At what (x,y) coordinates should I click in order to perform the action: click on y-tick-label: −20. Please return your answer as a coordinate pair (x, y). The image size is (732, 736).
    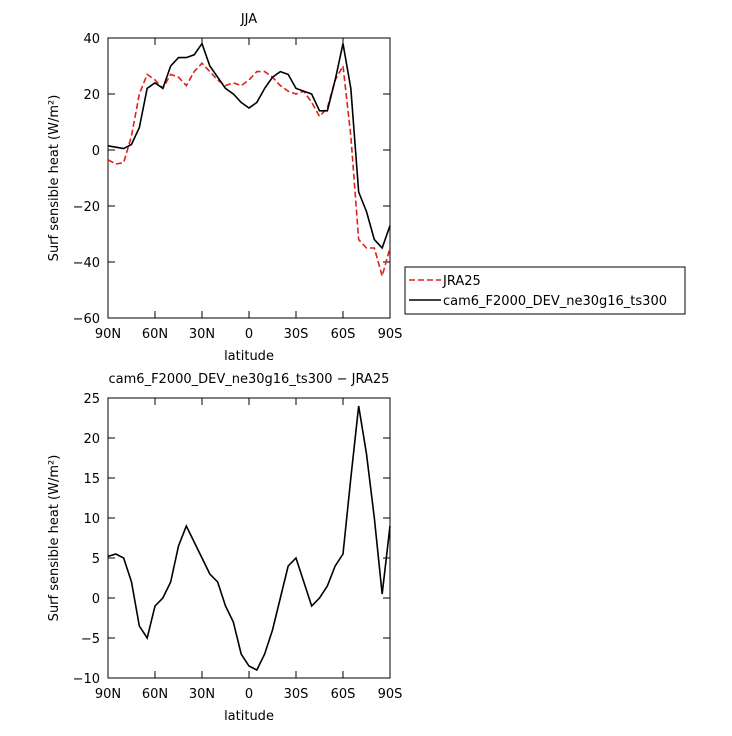
    Looking at the image, I should click on (86, 207).